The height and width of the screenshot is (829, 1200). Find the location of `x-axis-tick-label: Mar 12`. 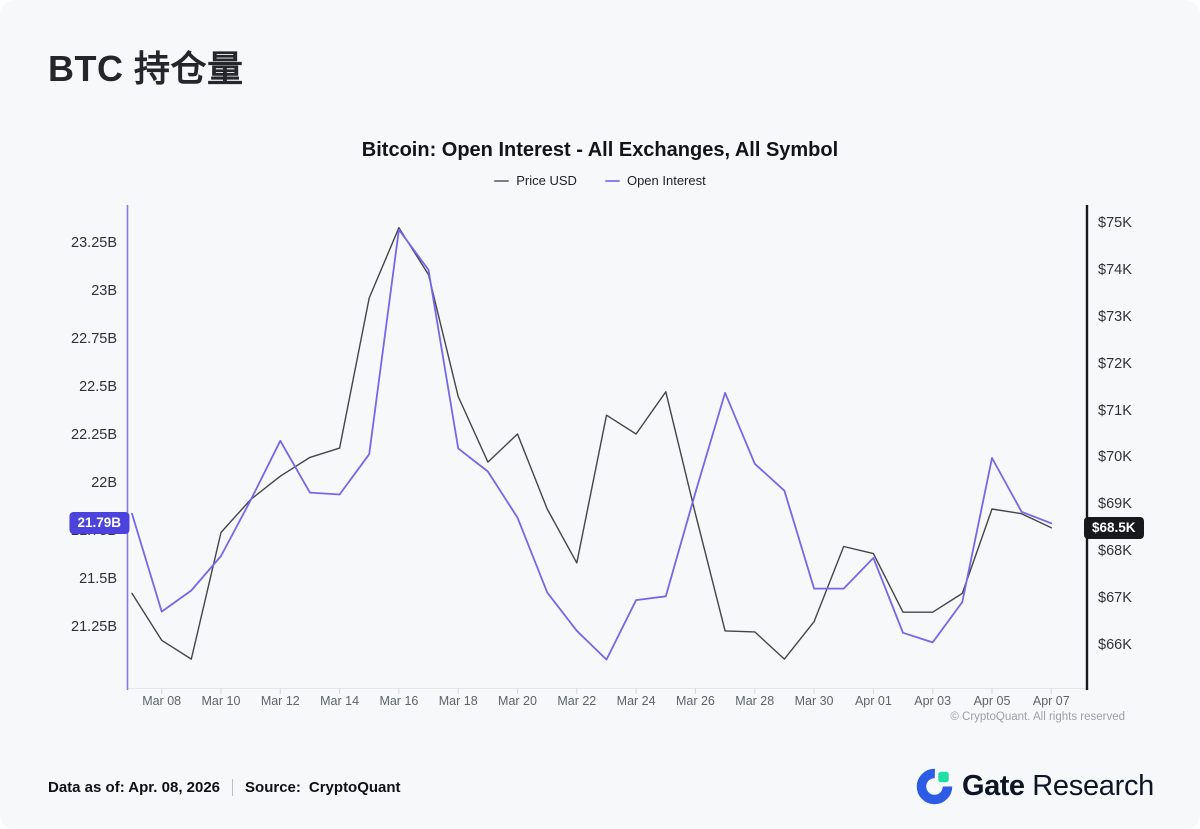

x-axis-tick-label: Mar 12 is located at coordinates (280, 701).